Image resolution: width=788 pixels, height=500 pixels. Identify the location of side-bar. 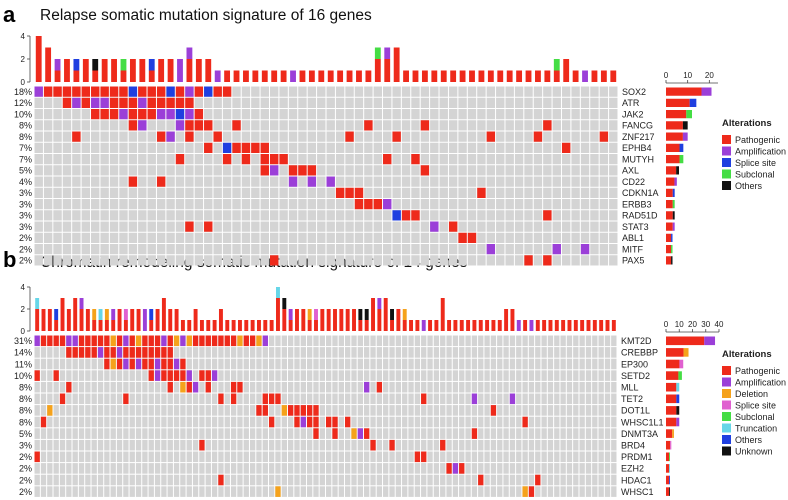
(678, 422).